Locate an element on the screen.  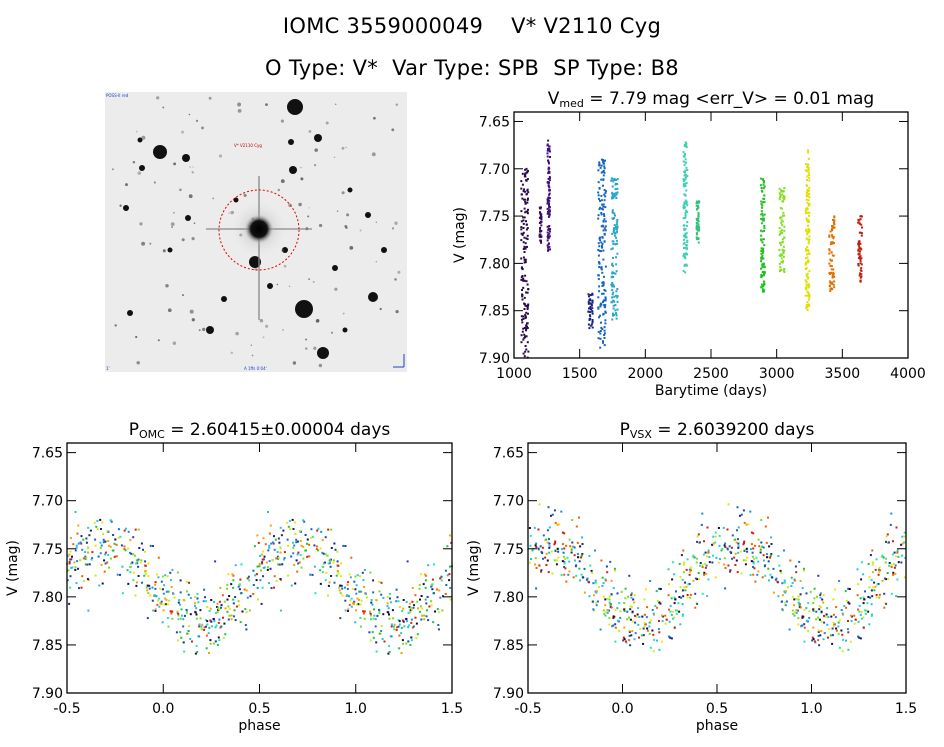
x-tick-label: 1500 is located at coordinates (580, 374).